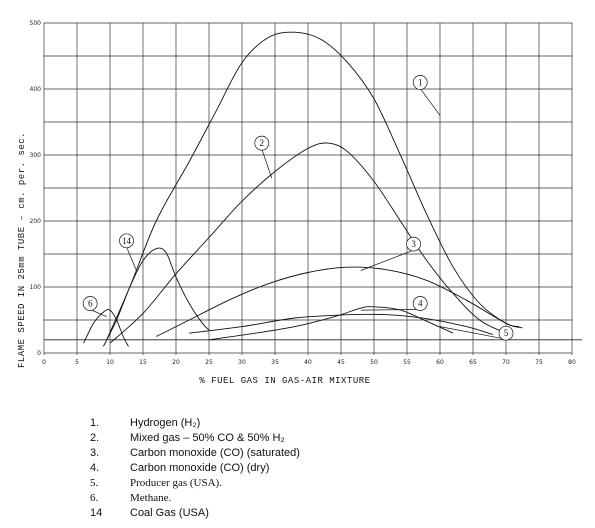 Image resolution: width=595 pixels, height=528 pixels. Describe the element at coordinates (539, 362) in the screenshot. I see `x-tick-label: 75` at that location.